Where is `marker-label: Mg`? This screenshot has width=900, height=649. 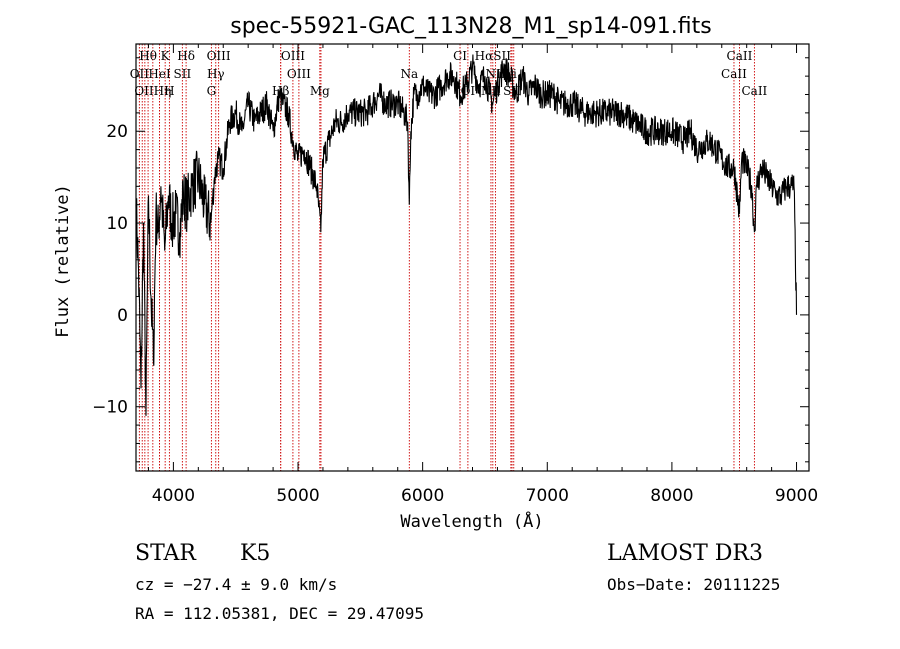 marker-label: Mg is located at coordinates (320, 91).